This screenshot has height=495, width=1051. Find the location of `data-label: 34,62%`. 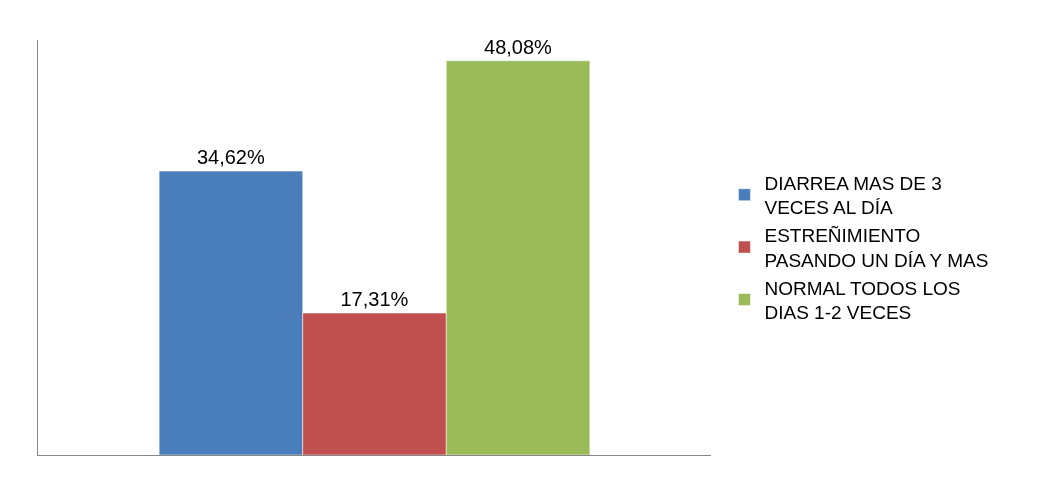

data-label: 34,62% is located at coordinates (230, 157).